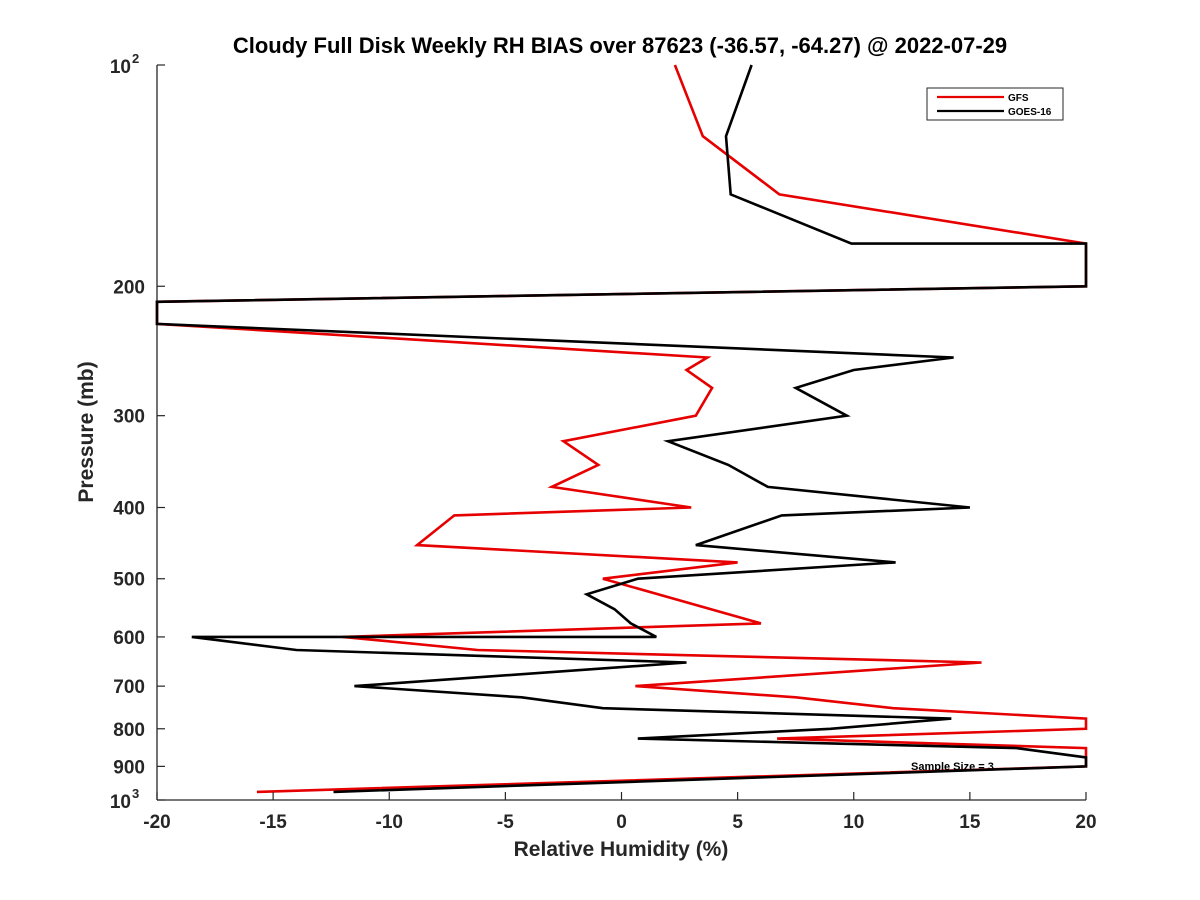 Image resolution: width=1200 pixels, height=900 pixels. Describe the element at coordinates (853, 822) in the screenshot. I see `x-tick-label: 10` at that location.